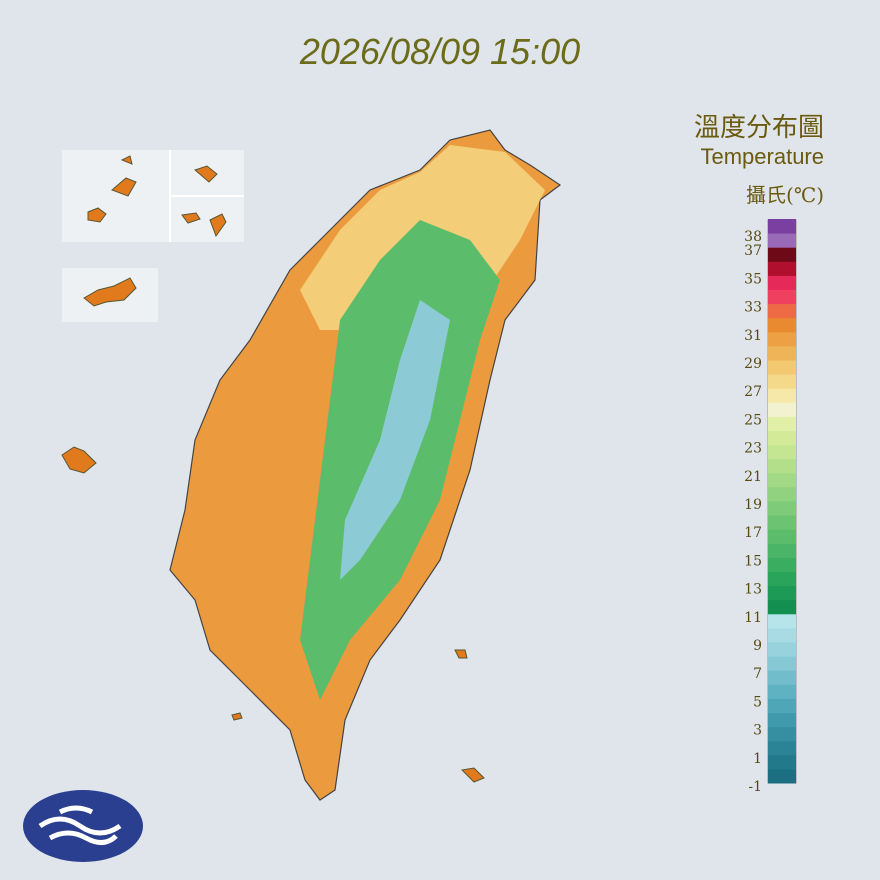  I want to click on legend-tick-label: 23, so click(753, 449).